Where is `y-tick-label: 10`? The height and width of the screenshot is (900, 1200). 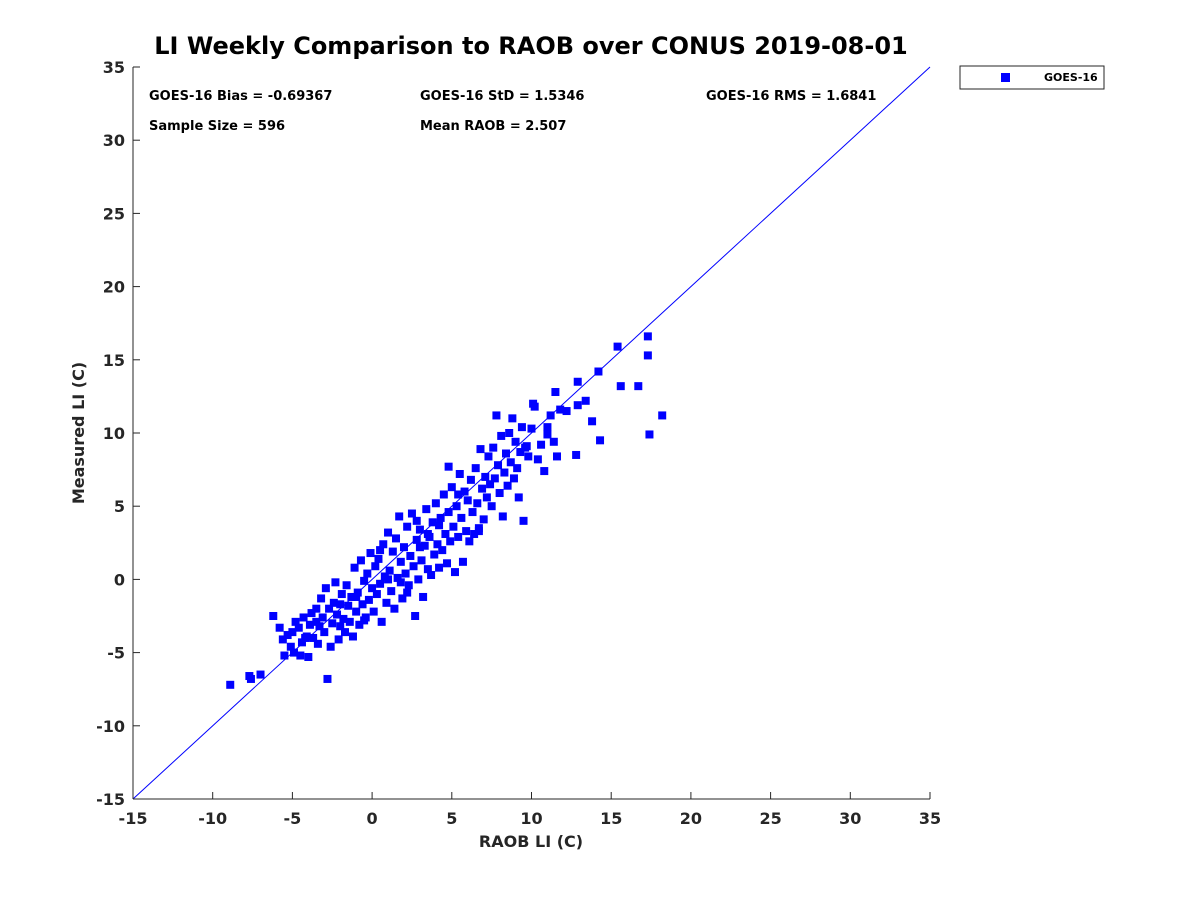
y-tick-label: 10 is located at coordinates (114, 433).